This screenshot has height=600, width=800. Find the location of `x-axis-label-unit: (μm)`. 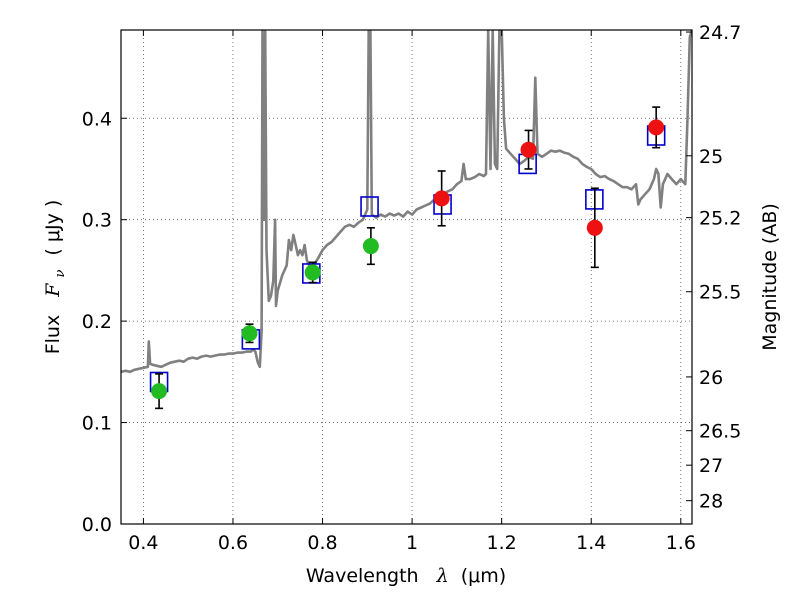

x-axis-label-unit: (μm) is located at coordinates (483, 576).